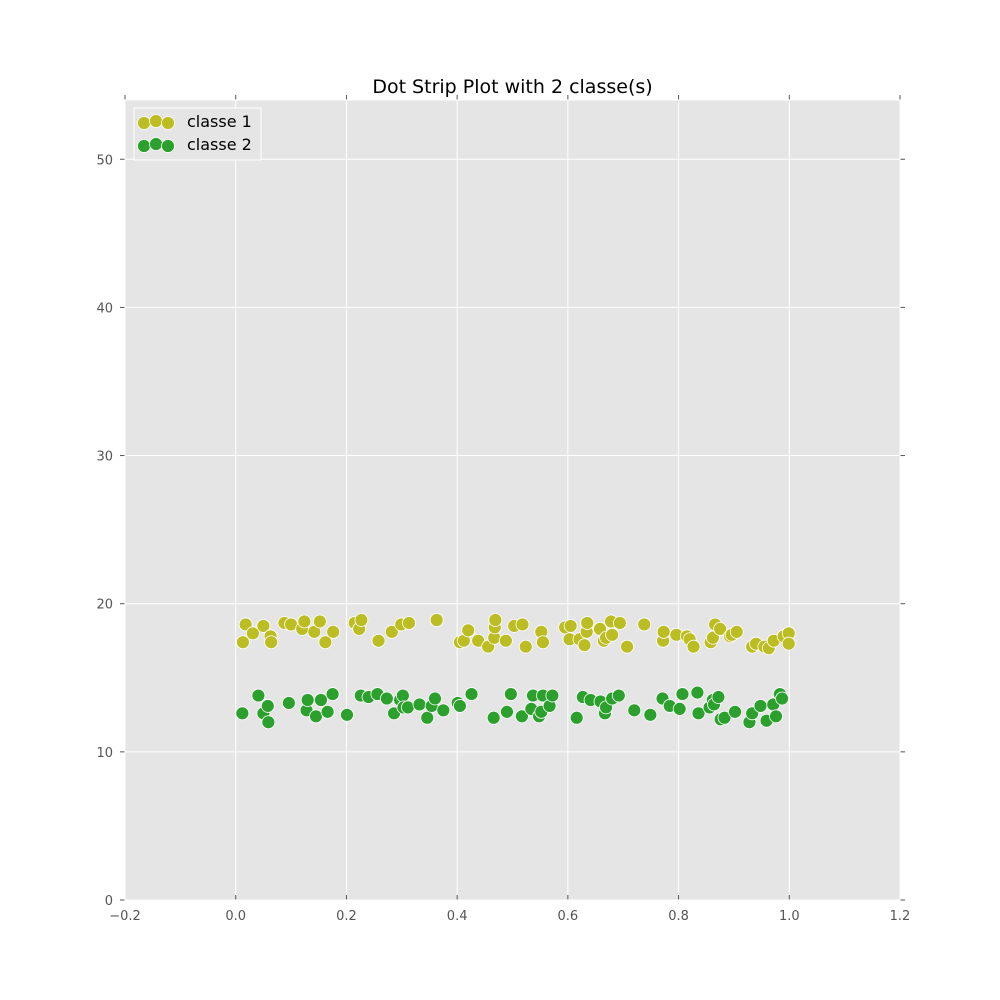 The image size is (1000, 1000). I want to click on x-tick-label: −0.2, so click(125, 916).